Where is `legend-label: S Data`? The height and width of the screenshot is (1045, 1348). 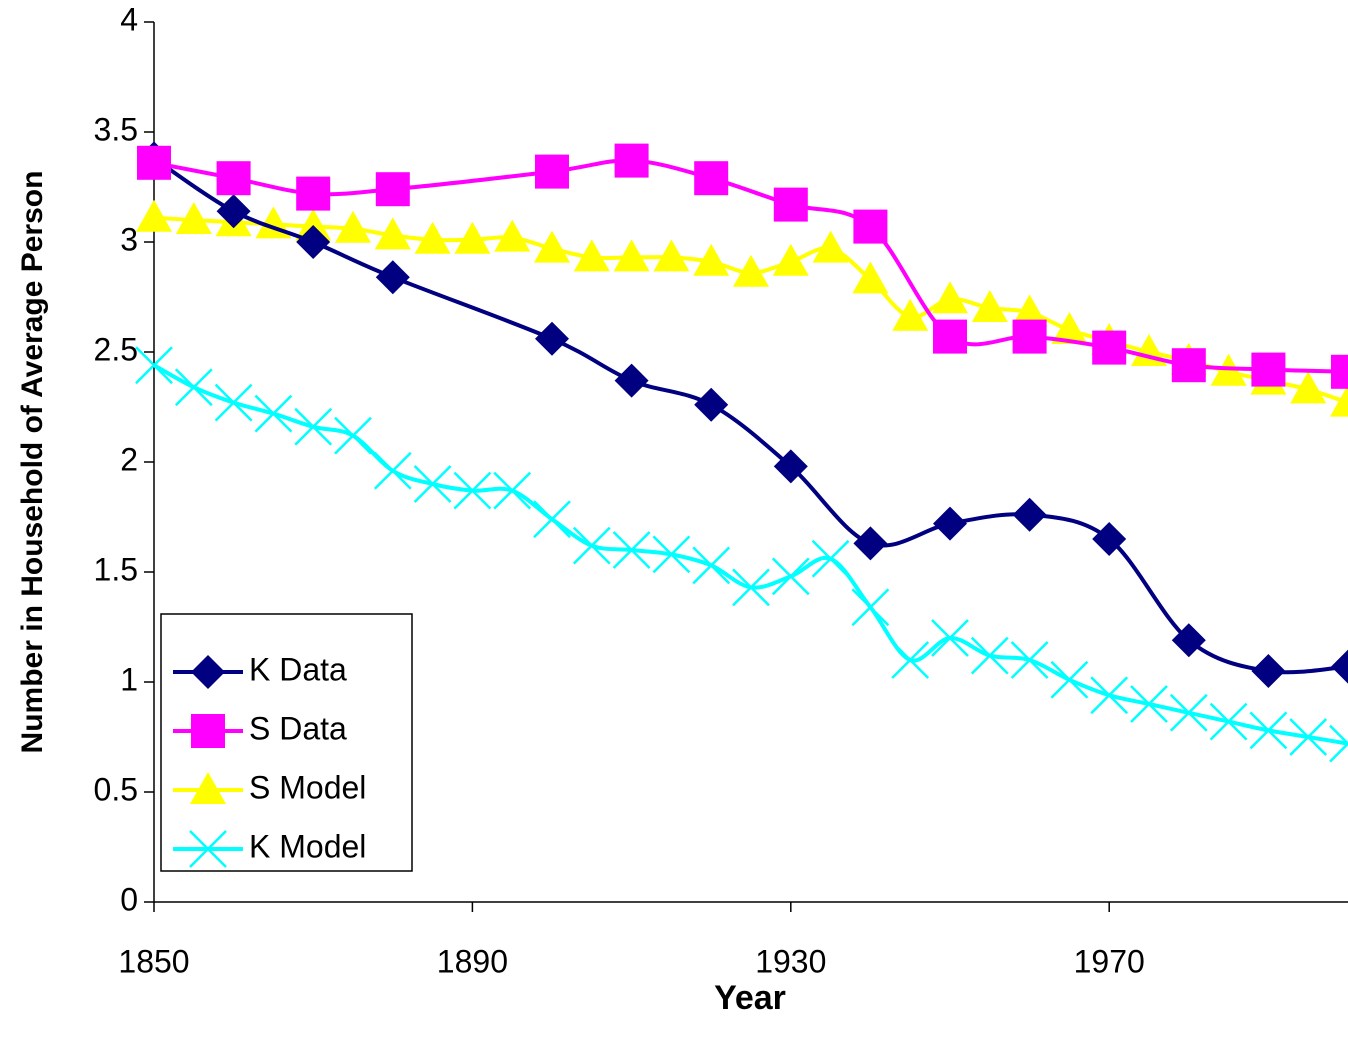 legend-label: S Data is located at coordinates (298, 728).